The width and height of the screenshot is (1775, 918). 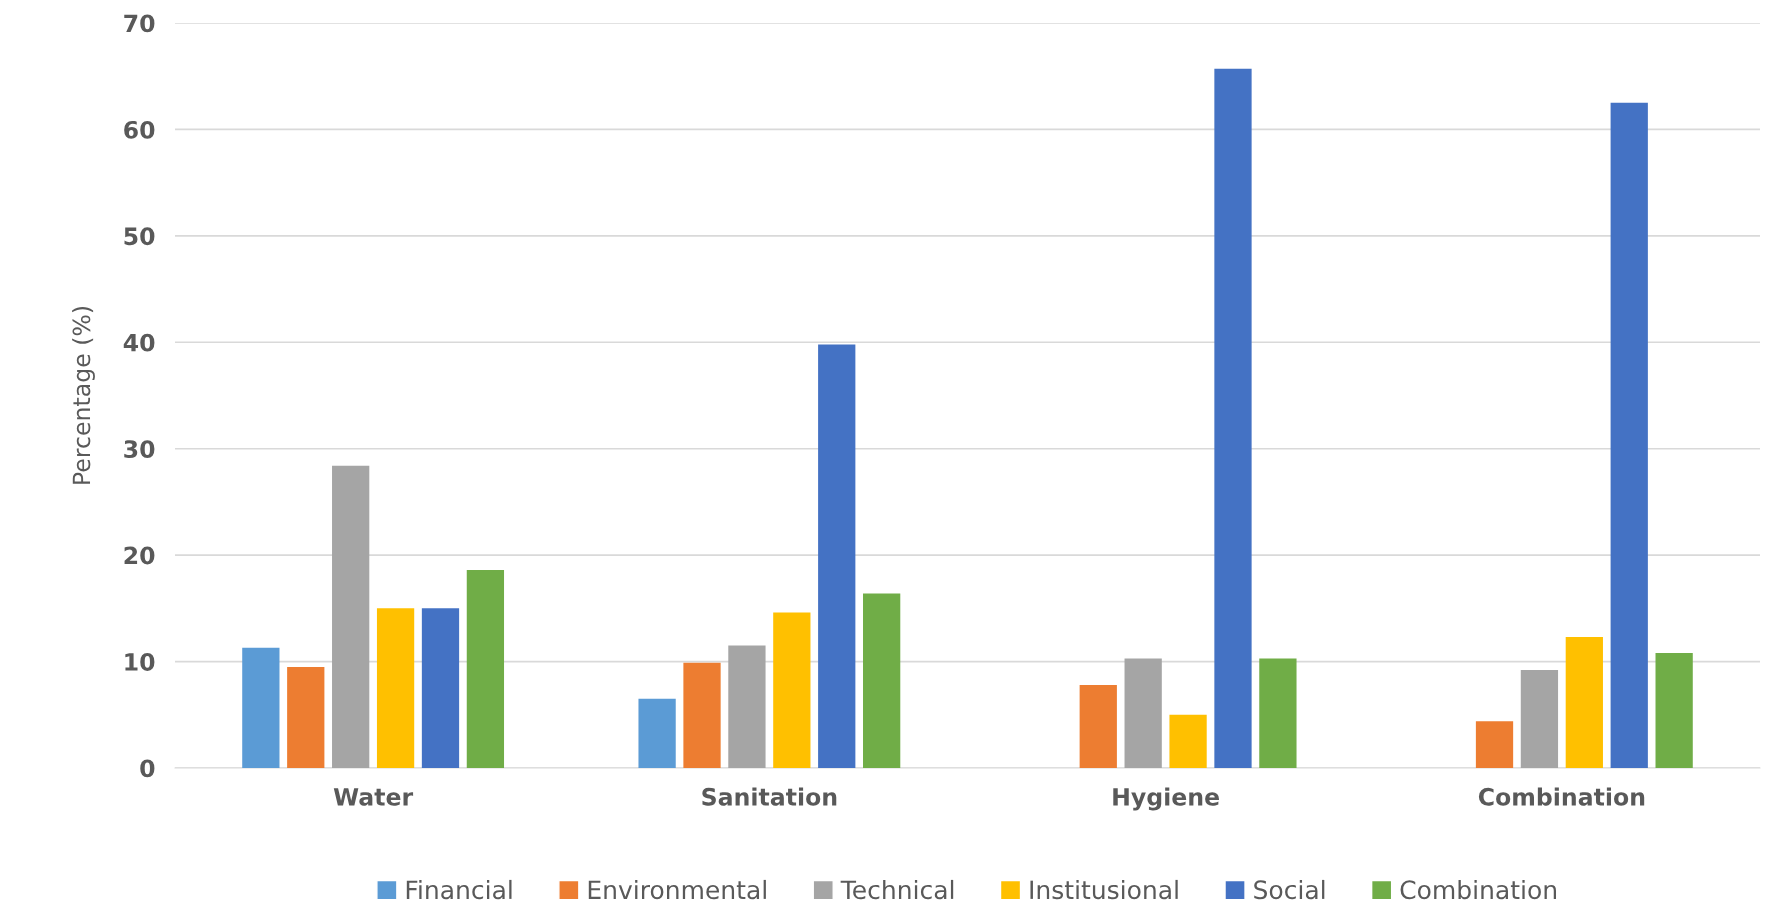 What do you see at coordinates (1478, 889) in the screenshot?
I see `legend-label: Combination` at bounding box center [1478, 889].